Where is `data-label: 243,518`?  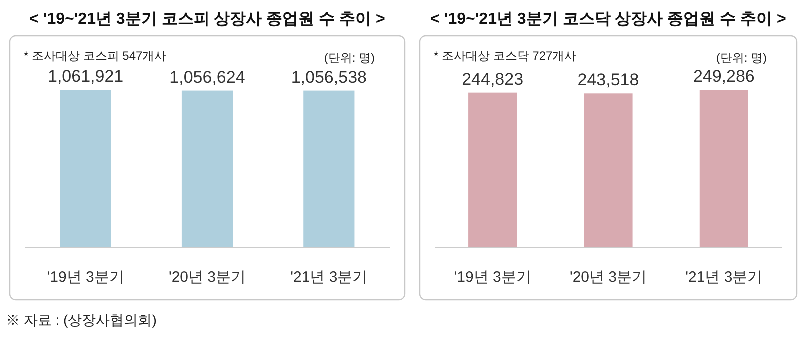 data-label: 243,518 is located at coordinates (609, 80).